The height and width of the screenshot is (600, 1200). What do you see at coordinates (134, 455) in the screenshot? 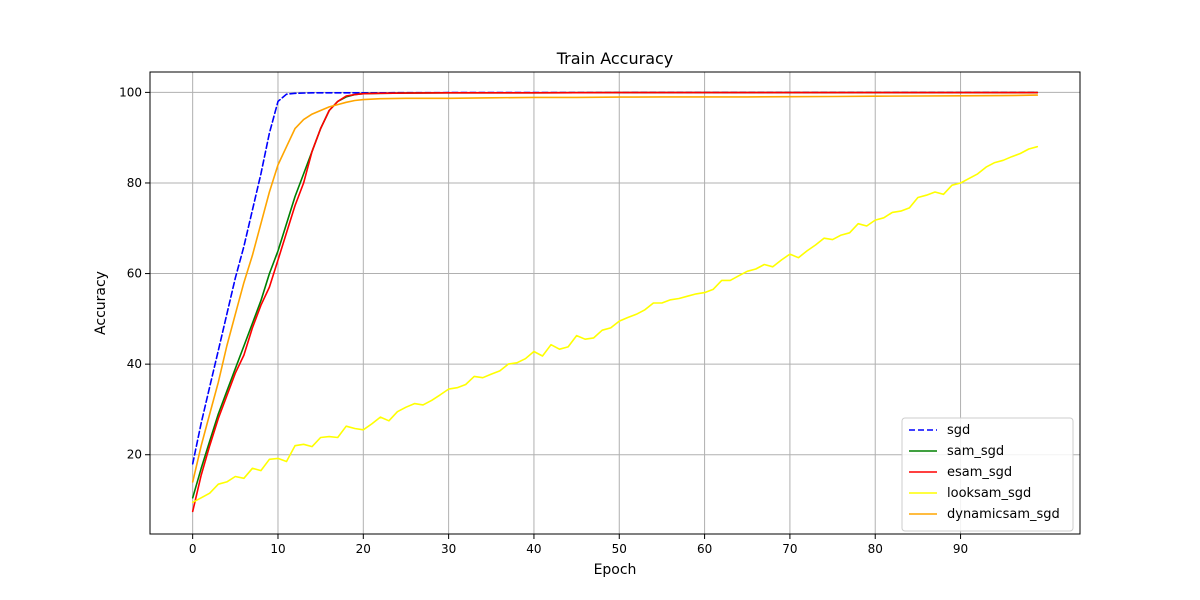
I see `y-tick-label: 20` at bounding box center [134, 455].